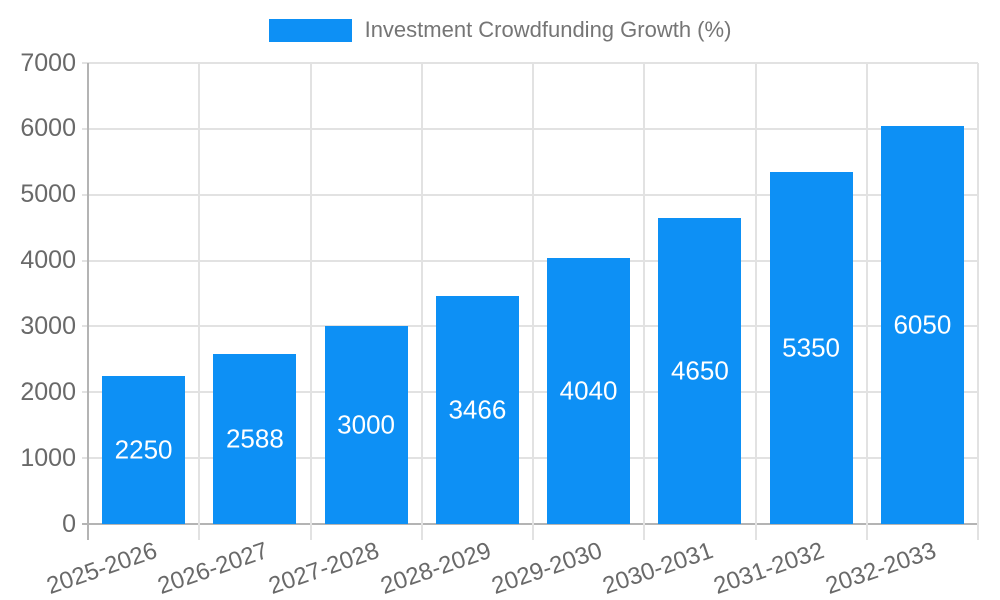  I want to click on bar-value-label: 2588, so click(254, 438).